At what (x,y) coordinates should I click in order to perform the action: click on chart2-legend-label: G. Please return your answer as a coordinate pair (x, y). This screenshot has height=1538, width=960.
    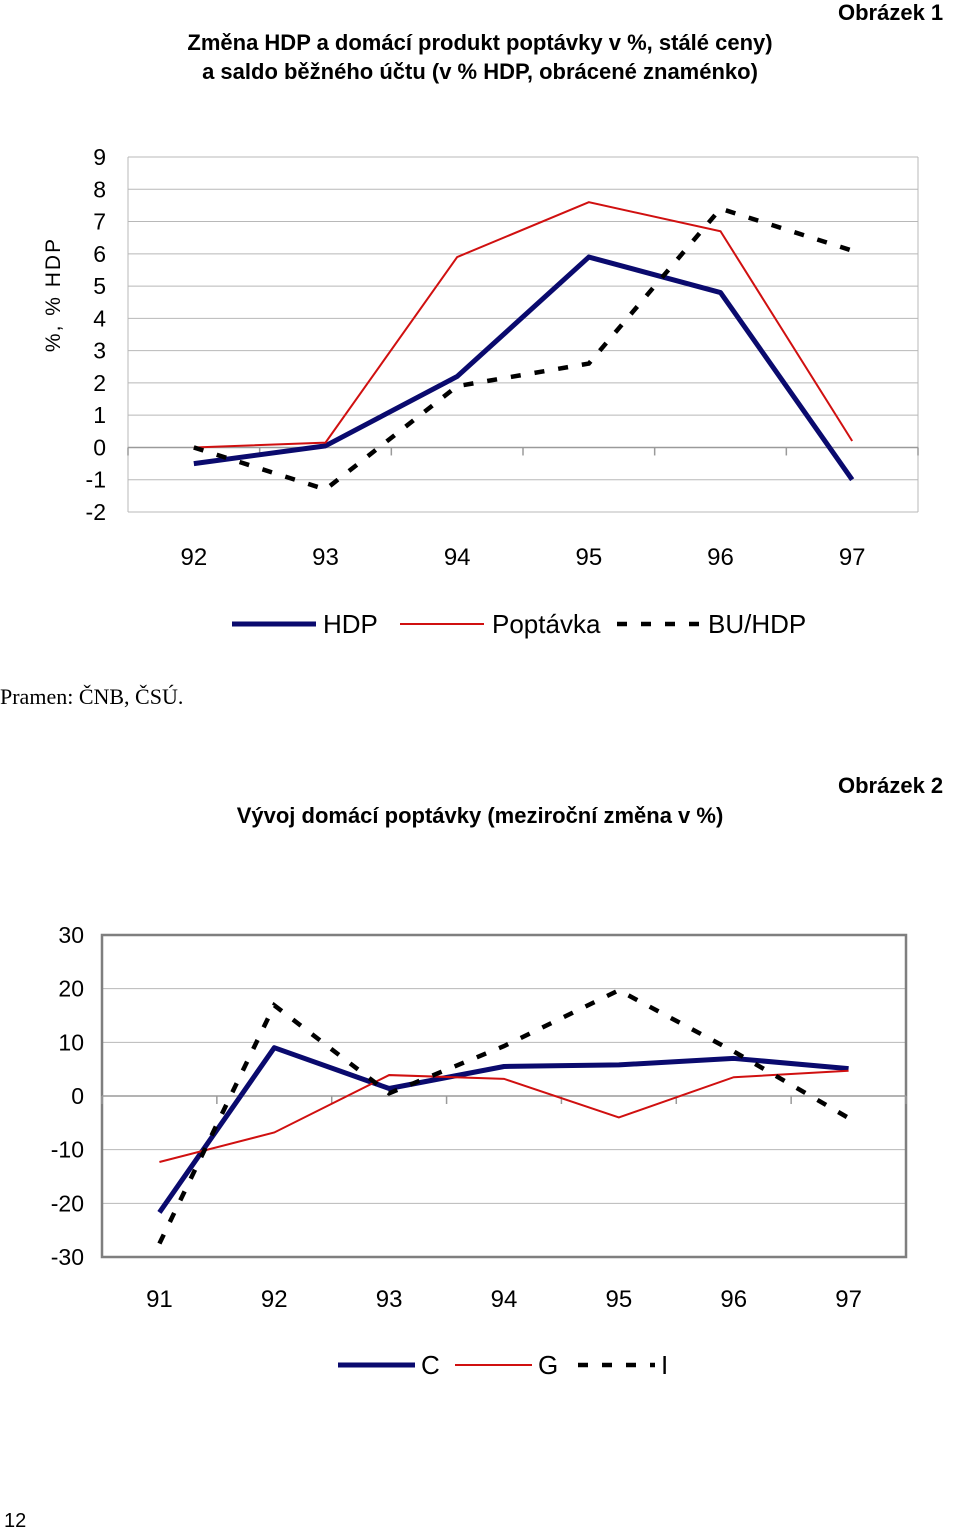
    Looking at the image, I should click on (548, 1365).